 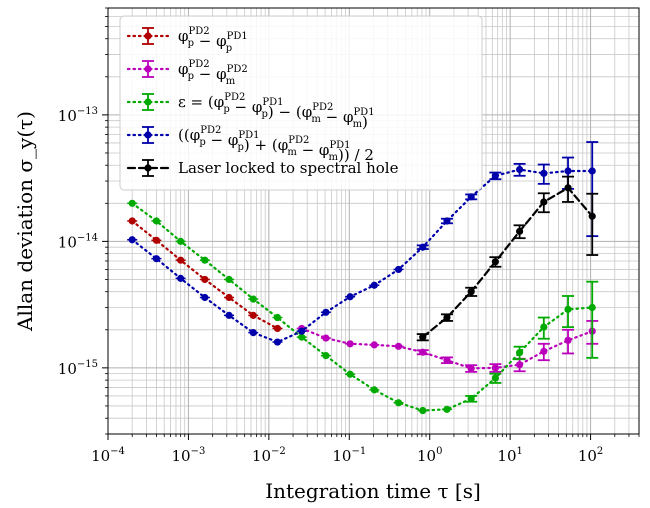 I want to click on legend-label: Laser locked to spectral hole, so click(x=288, y=168).